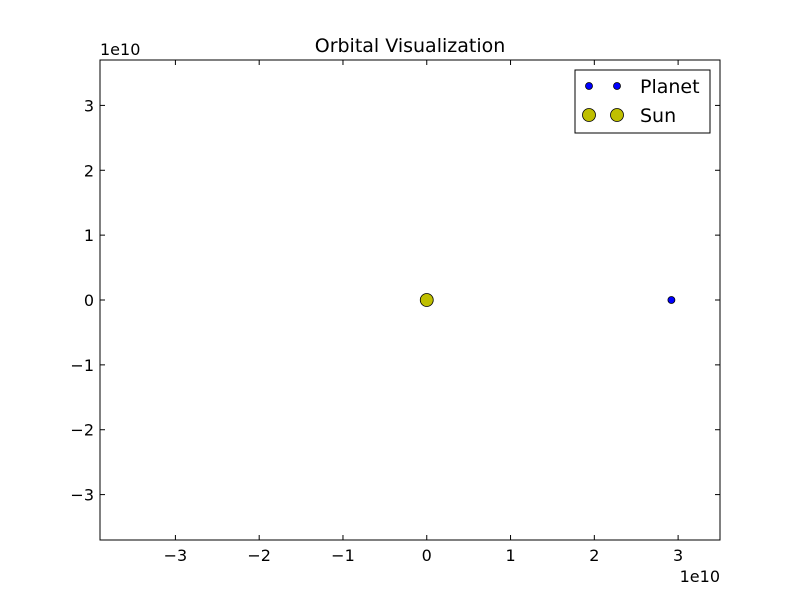  What do you see at coordinates (678, 555) in the screenshot?
I see `x-tick-label: 3` at bounding box center [678, 555].